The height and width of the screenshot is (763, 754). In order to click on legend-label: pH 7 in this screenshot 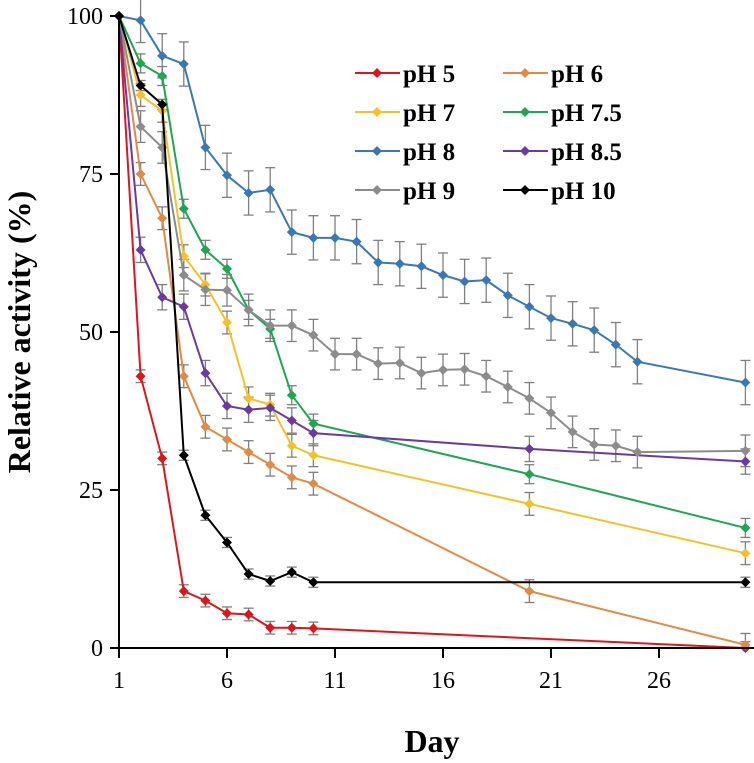, I will do `click(429, 113)`.